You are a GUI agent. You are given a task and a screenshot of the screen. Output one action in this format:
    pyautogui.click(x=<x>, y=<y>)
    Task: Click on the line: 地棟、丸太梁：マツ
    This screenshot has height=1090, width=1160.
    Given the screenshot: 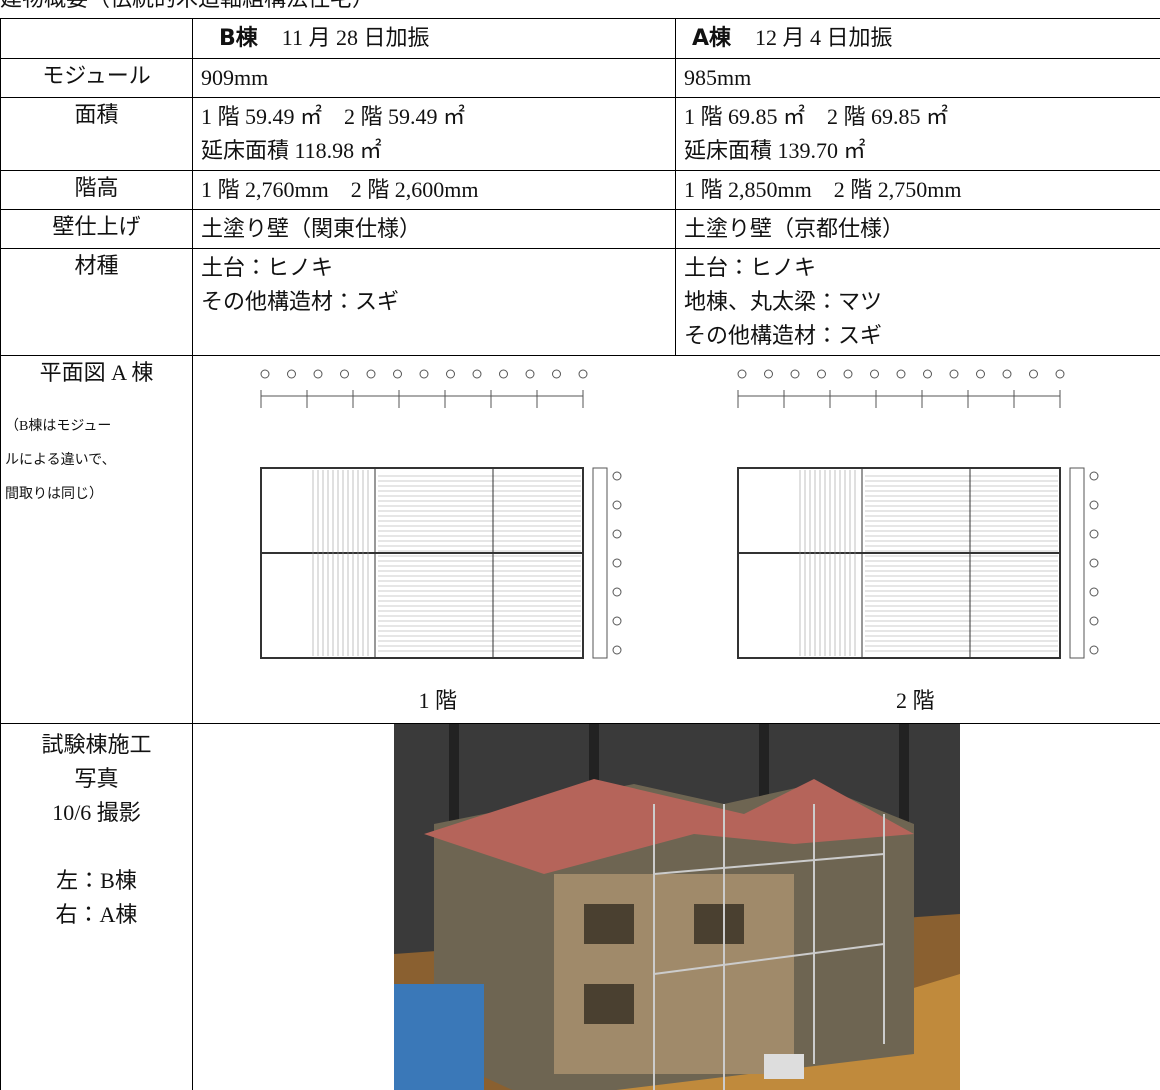 What is the action you would take?
    pyautogui.click(x=783, y=301)
    